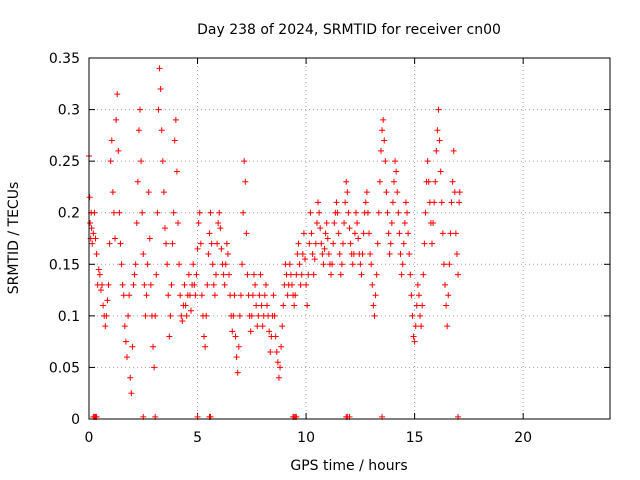 The height and width of the screenshot is (480, 640). Describe the element at coordinates (89, 438) in the screenshot. I see `x-tick-label: 0` at that location.